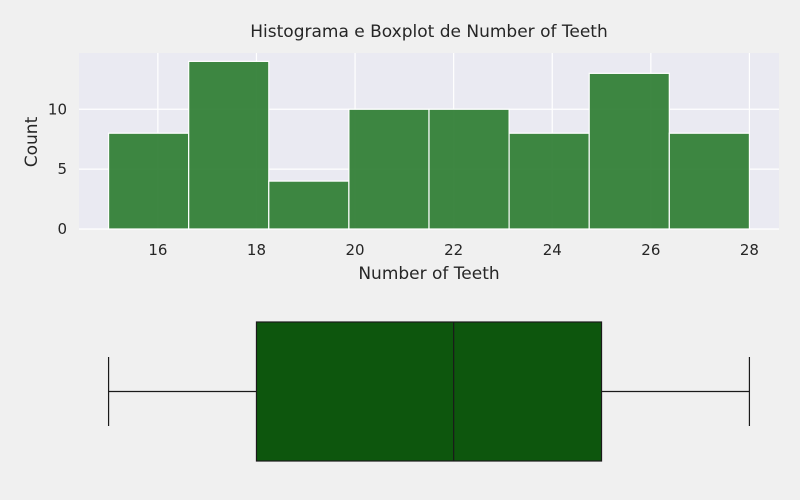 The height and width of the screenshot is (500, 800). Describe the element at coordinates (57, 109) in the screenshot. I see `y-tick-label: 10` at that location.